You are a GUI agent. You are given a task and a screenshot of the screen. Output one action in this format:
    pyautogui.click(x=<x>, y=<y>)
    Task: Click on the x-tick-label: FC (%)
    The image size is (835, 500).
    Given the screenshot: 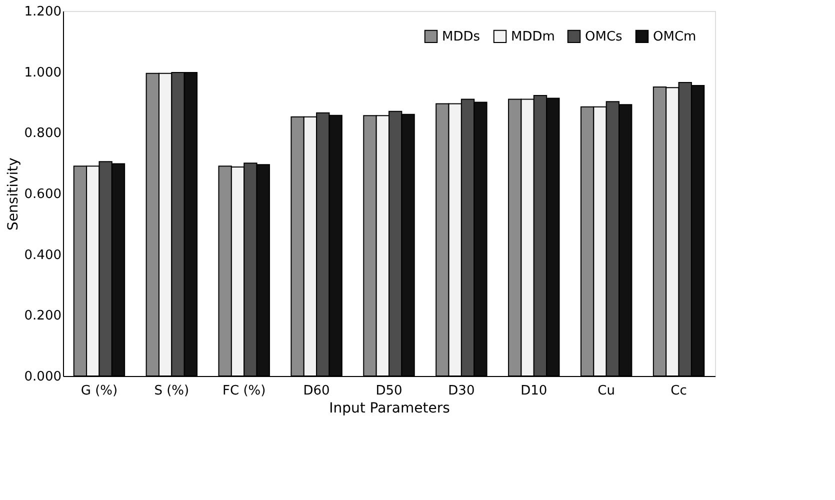 What is the action you would take?
    pyautogui.click(x=244, y=391)
    